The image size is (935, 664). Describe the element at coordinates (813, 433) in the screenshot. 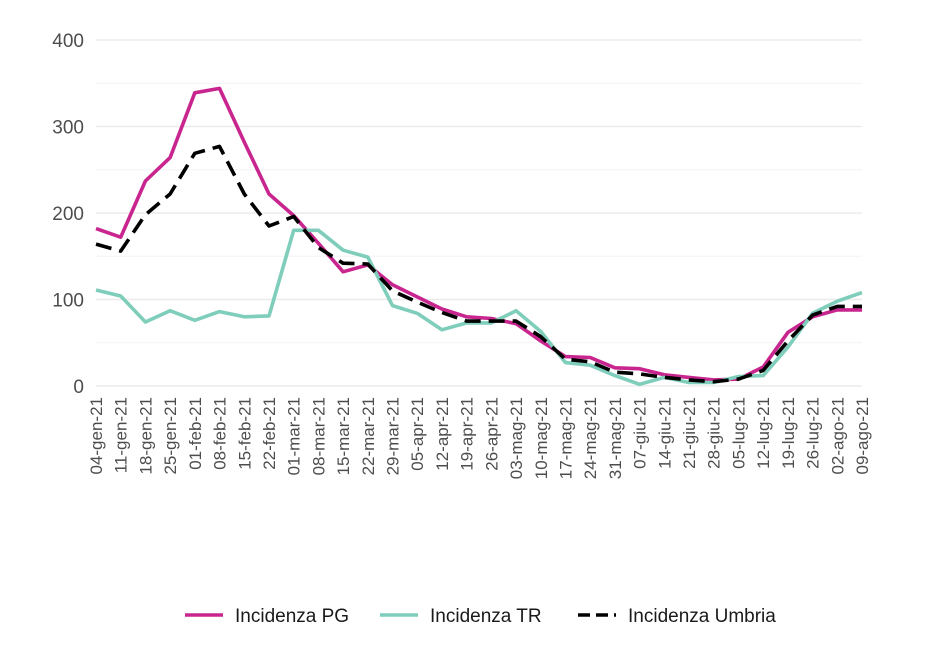

I see `x-tick-label: 26-lug-21` at that location.